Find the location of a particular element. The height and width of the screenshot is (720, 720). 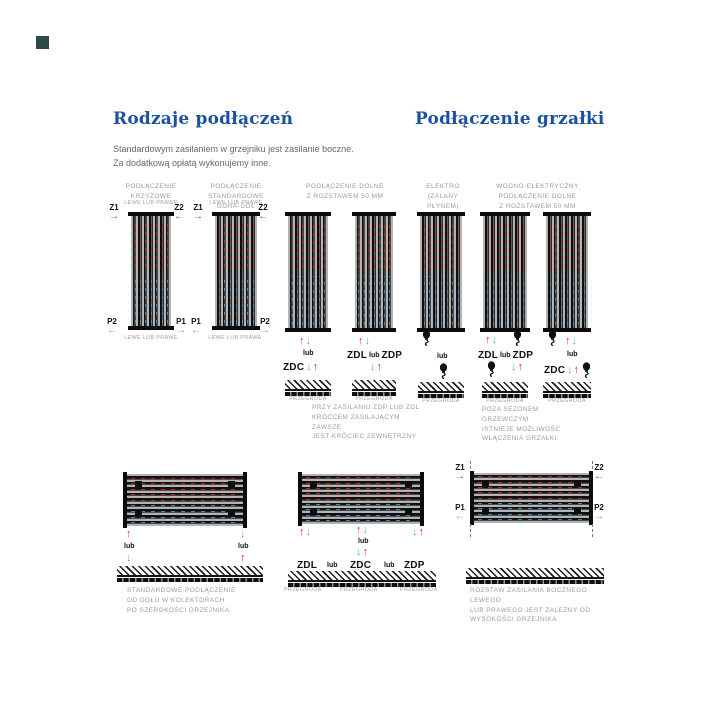

port-p2: P2 → is located at coordinates (265, 327).